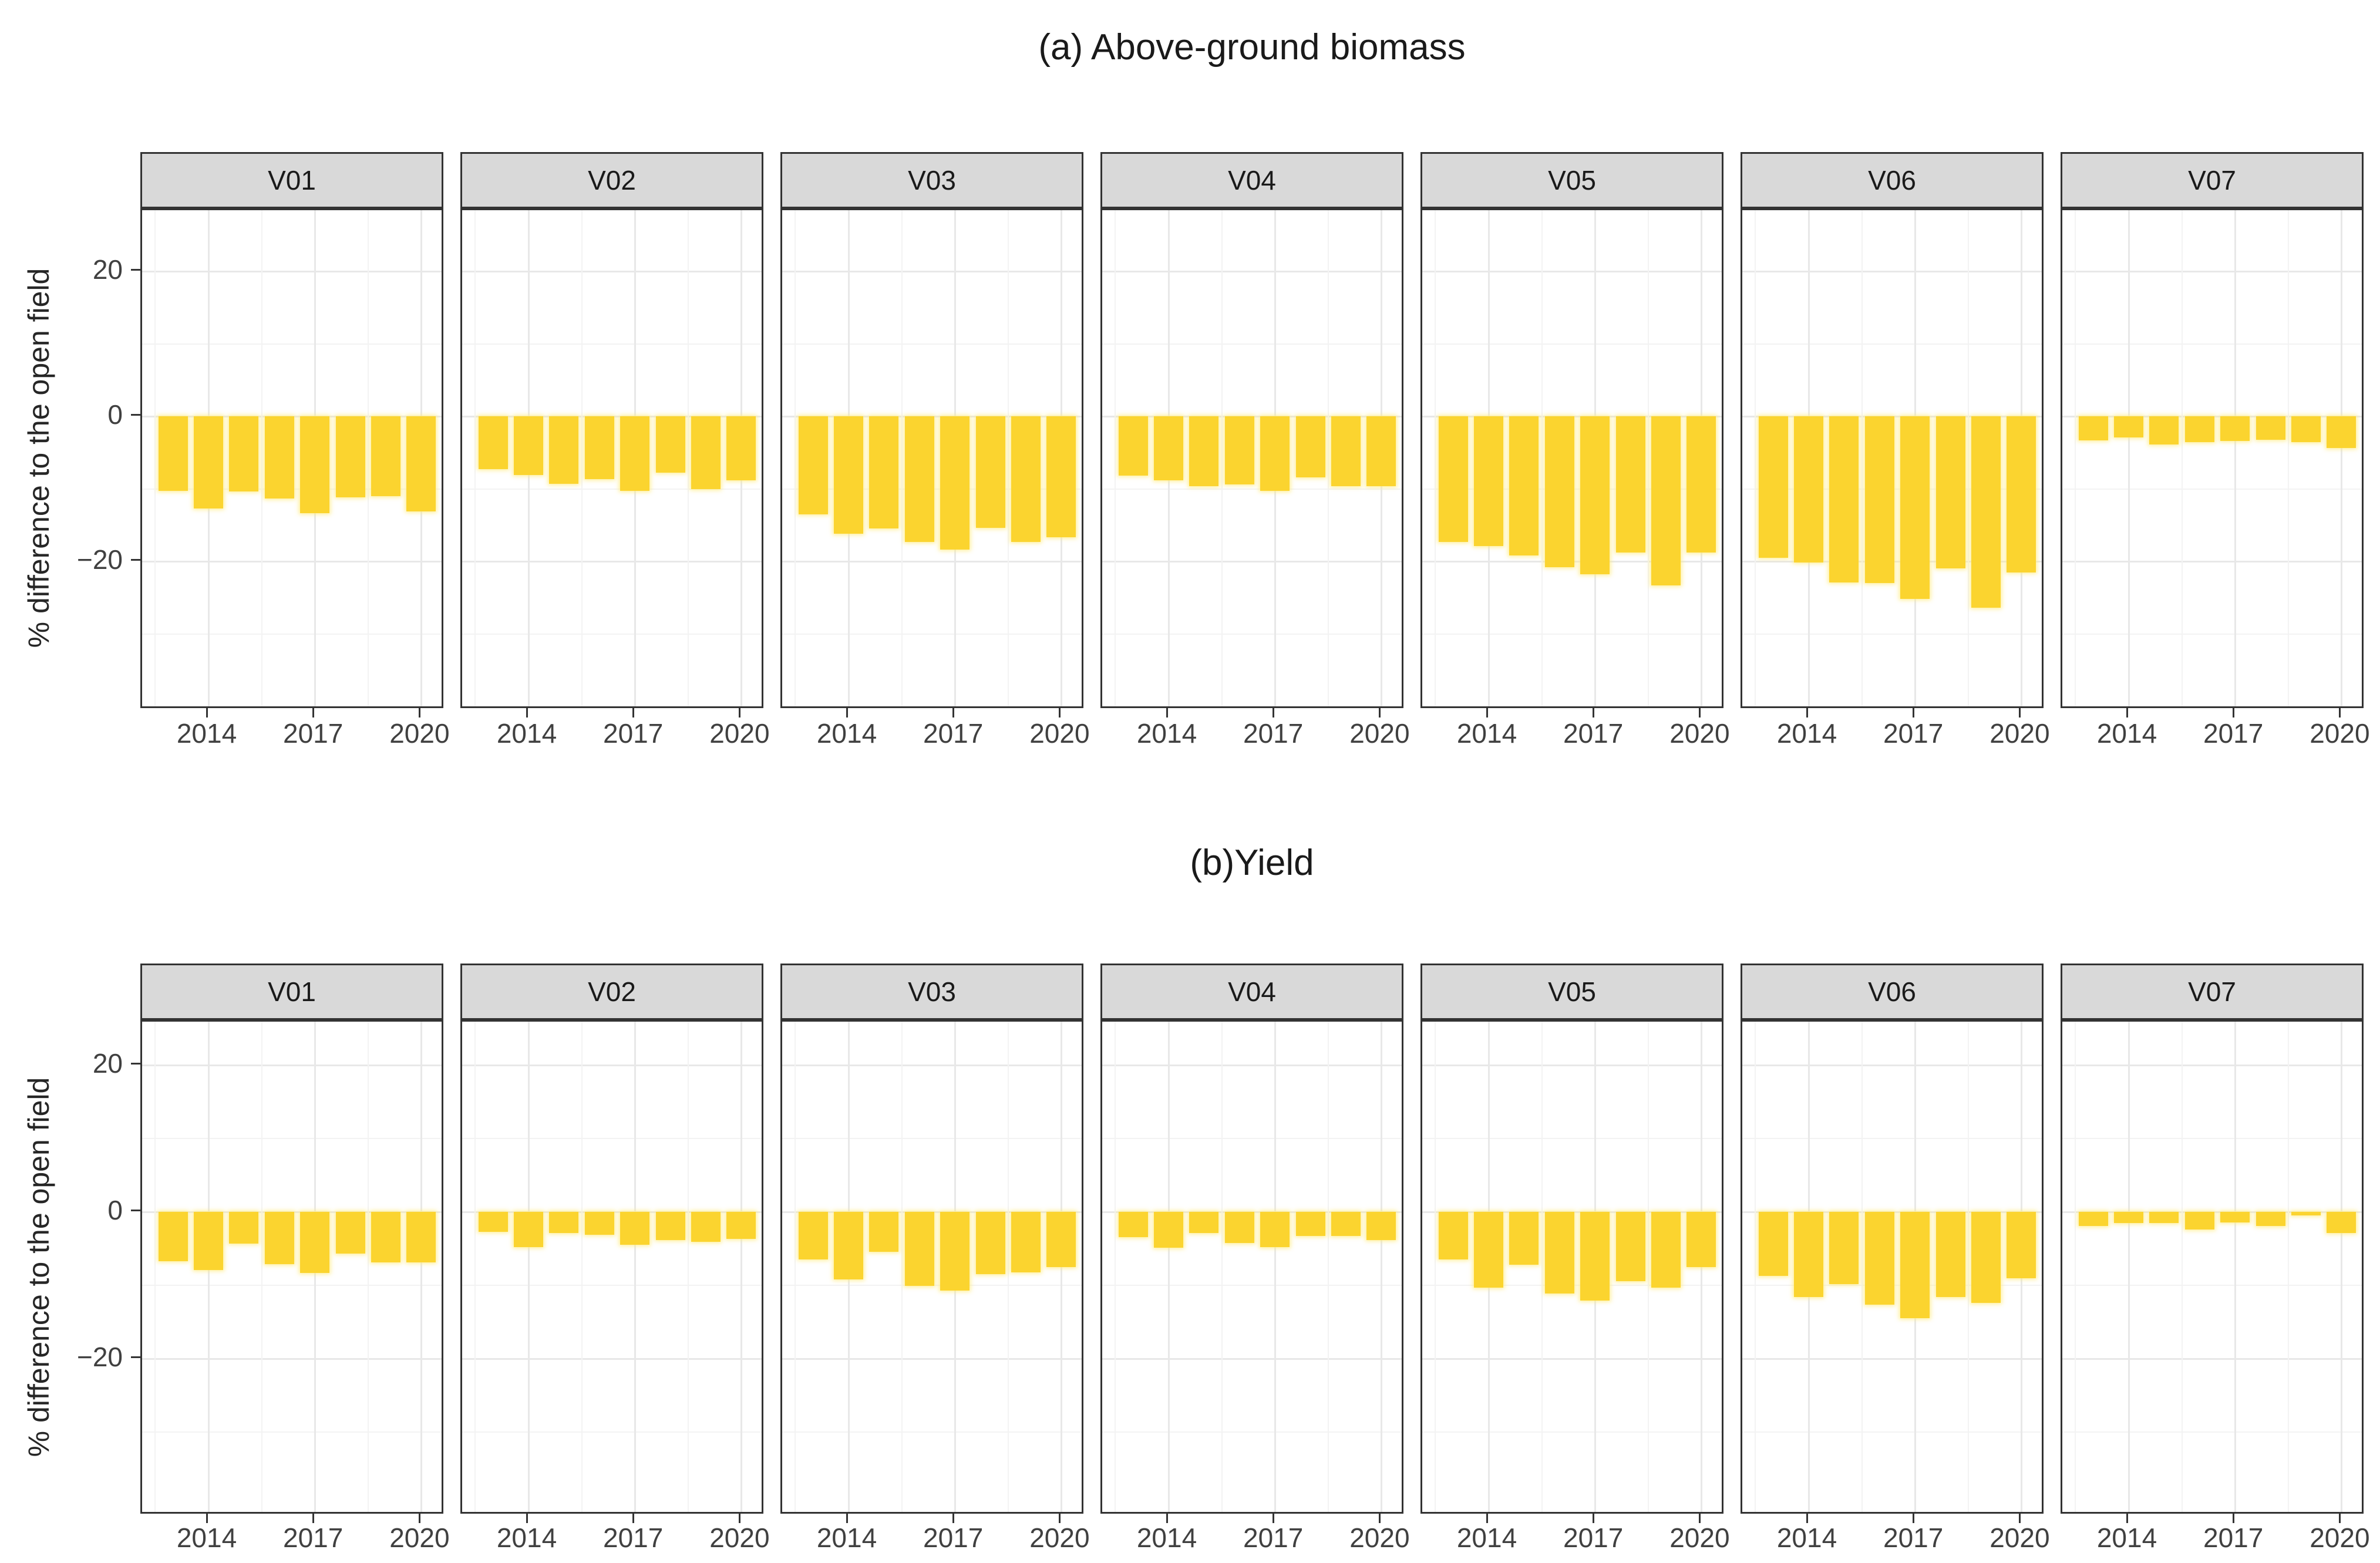  What do you see at coordinates (38, 458) in the screenshot?
I see `chart-a-y-axis-title: % difference to the open field` at bounding box center [38, 458].